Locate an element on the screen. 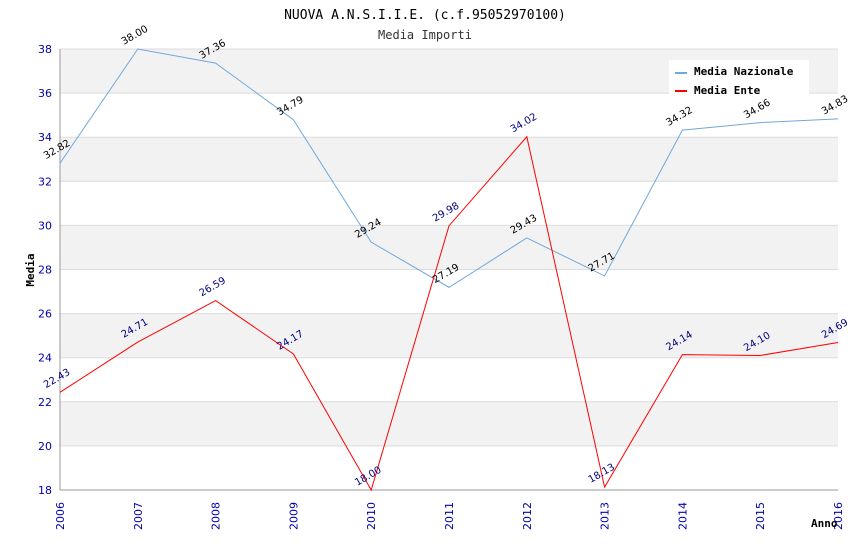  legend-label-media-nazionale: Media Nazionale is located at coordinates (744, 71).